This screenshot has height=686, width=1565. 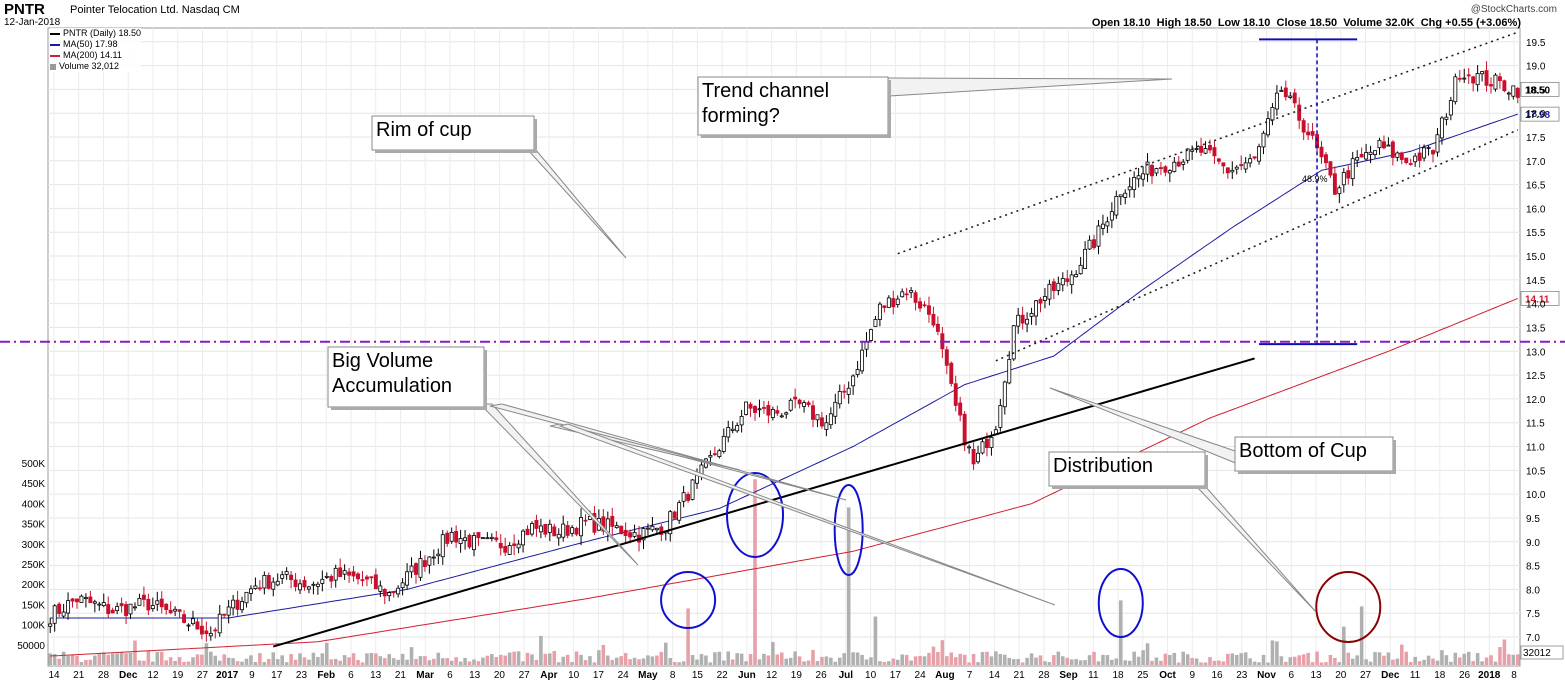 What do you see at coordinates (128, 675) in the screenshot?
I see `time-tick-label: Dec` at bounding box center [128, 675].